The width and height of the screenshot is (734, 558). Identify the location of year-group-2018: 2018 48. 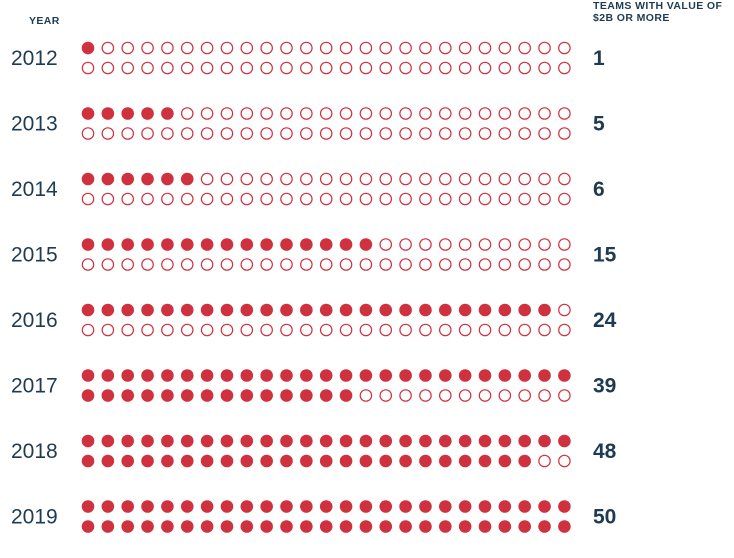
(314, 451).